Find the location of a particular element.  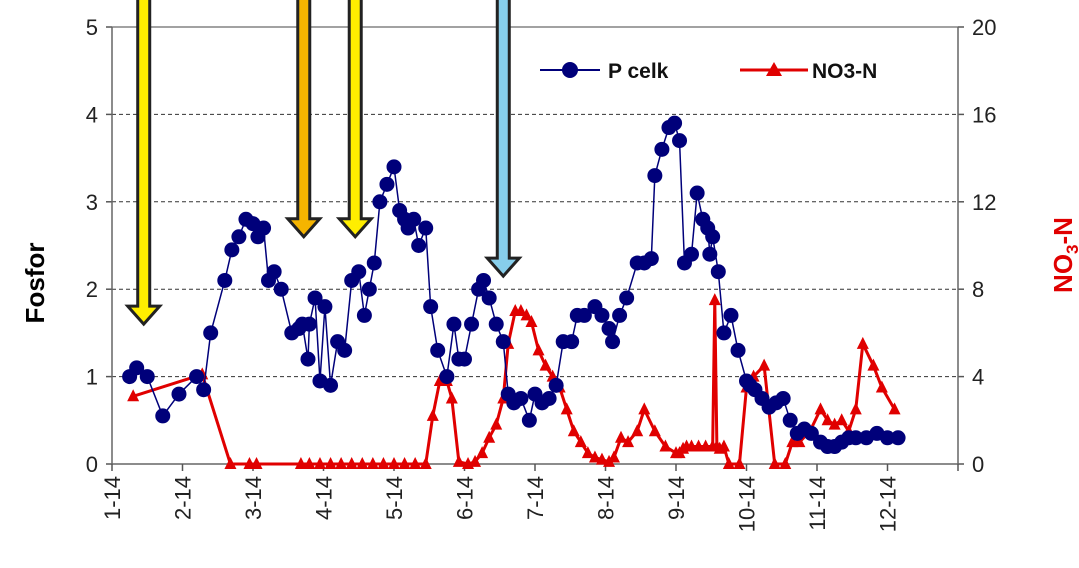

x-tick-label: 10-14 is located at coordinates (747, 504).